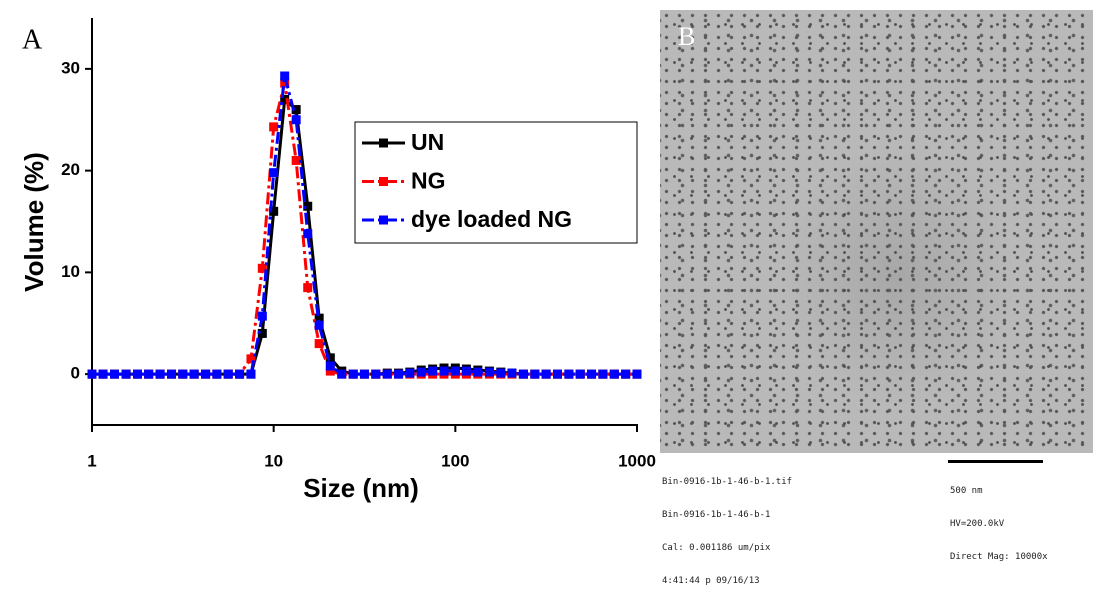  Describe the element at coordinates (75, 373) in the screenshot. I see `y-tick-label: 0` at that location.